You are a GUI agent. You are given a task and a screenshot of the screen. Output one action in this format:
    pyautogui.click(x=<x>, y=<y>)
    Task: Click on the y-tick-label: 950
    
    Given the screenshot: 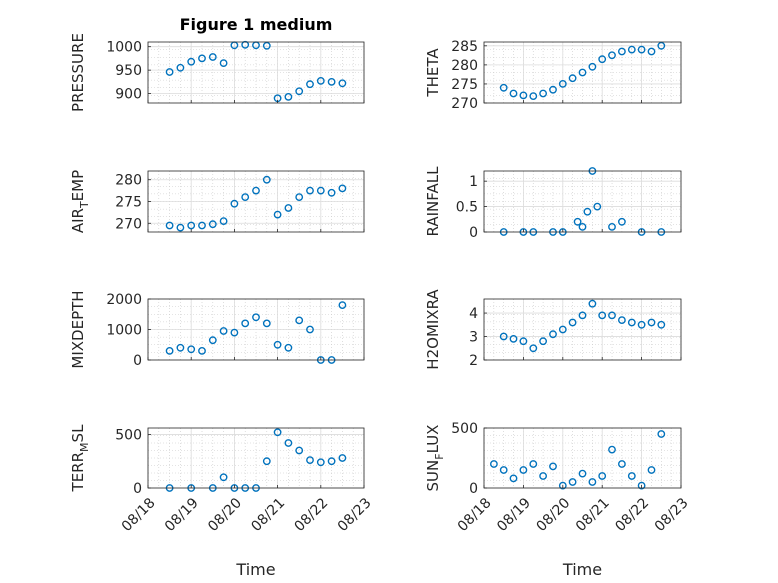 What is the action you would take?
    pyautogui.click(x=128, y=71)
    